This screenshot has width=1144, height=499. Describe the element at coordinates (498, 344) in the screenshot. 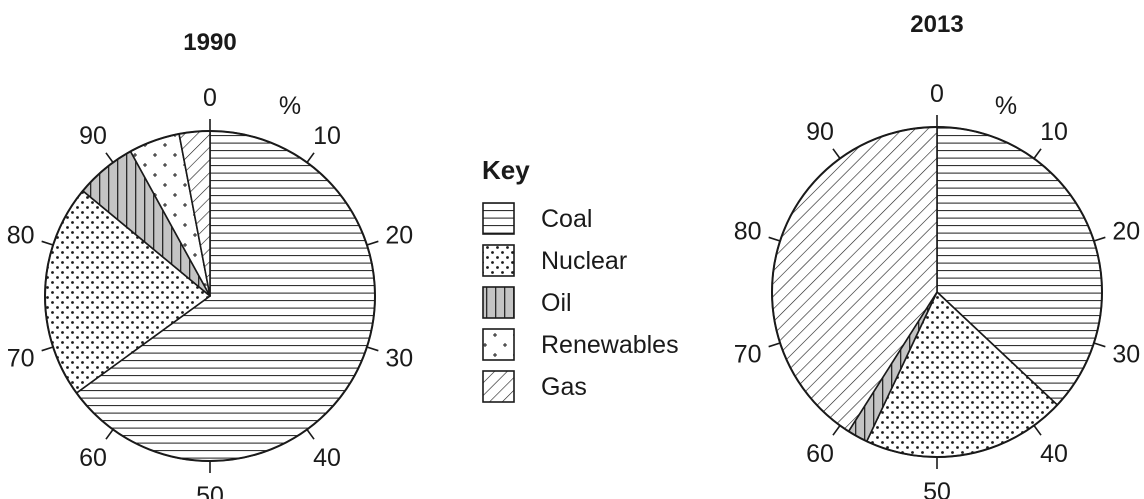

I see `legend-swatch-renewables` at that location.